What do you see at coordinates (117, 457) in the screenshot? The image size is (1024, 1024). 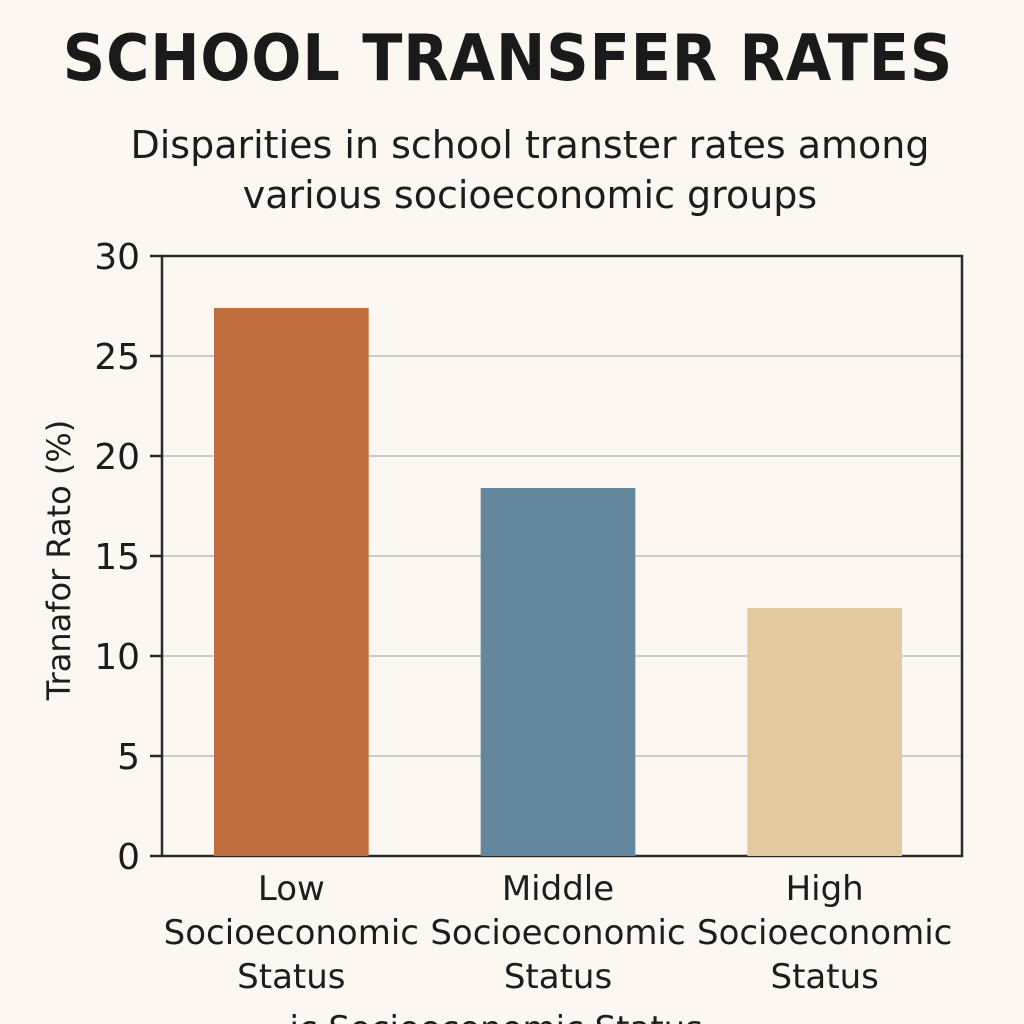 I see `y-tick-label: 20` at bounding box center [117, 457].